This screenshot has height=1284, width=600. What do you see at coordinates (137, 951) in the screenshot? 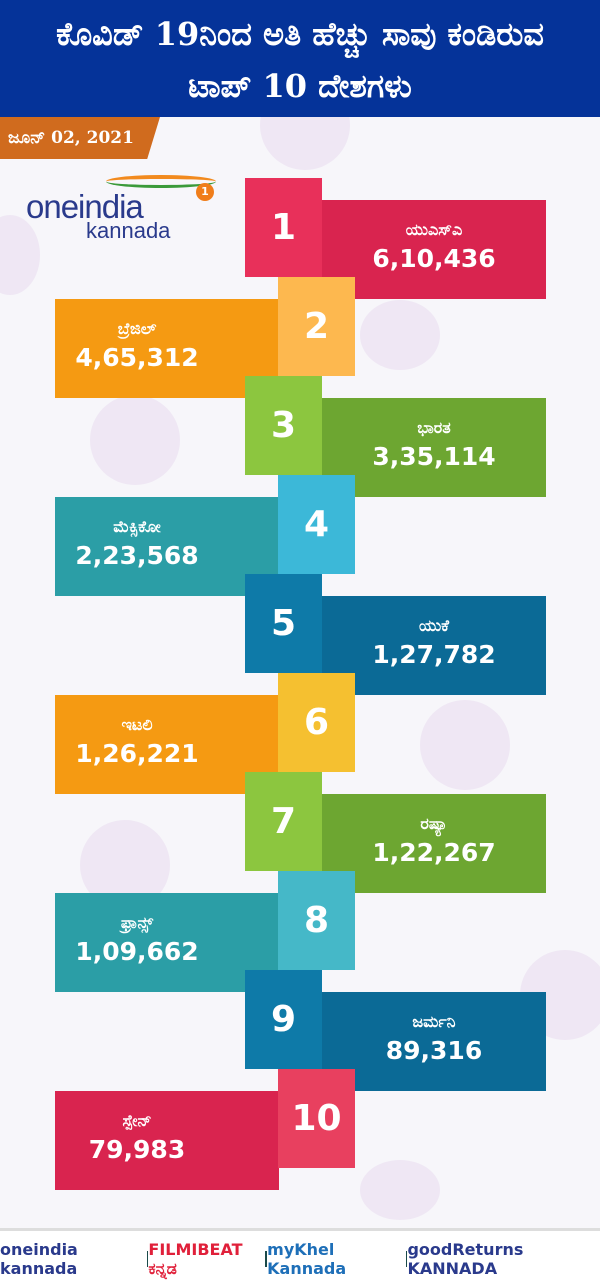
I see `death-count: 1,09,662` at bounding box center [137, 951].